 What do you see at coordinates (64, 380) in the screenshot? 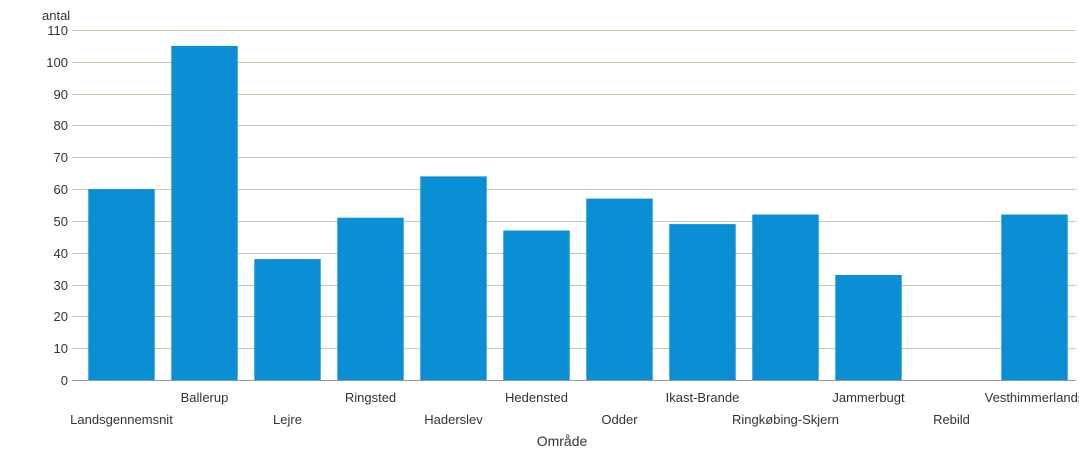
I see `y-tick-label-0: 0` at bounding box center [64, 380].